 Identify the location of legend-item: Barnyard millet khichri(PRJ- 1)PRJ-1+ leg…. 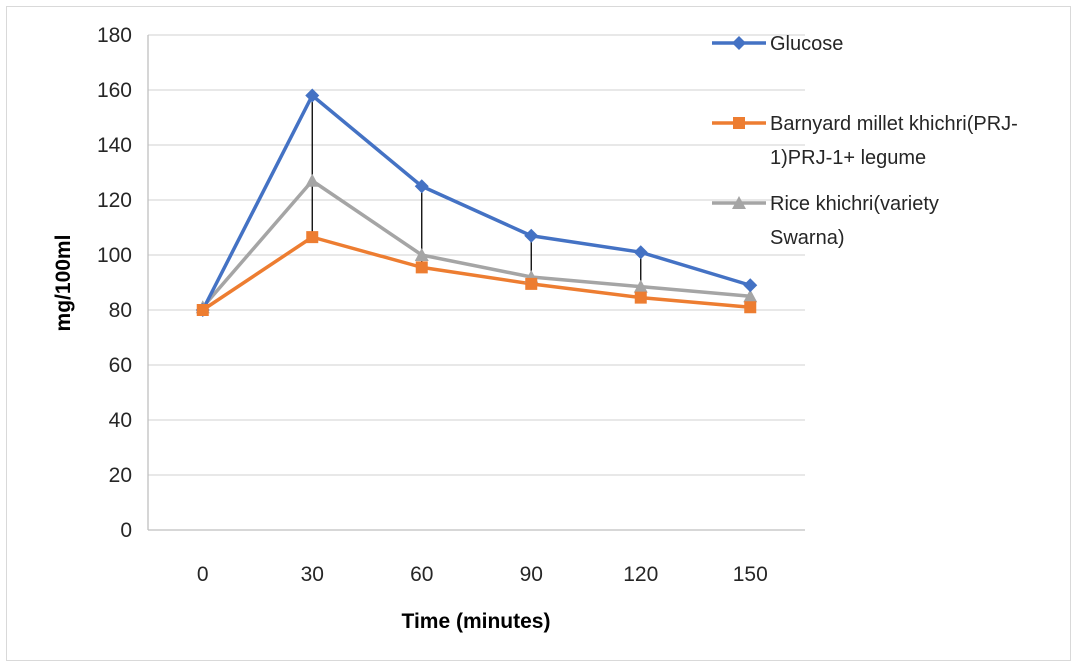
(865, 141).